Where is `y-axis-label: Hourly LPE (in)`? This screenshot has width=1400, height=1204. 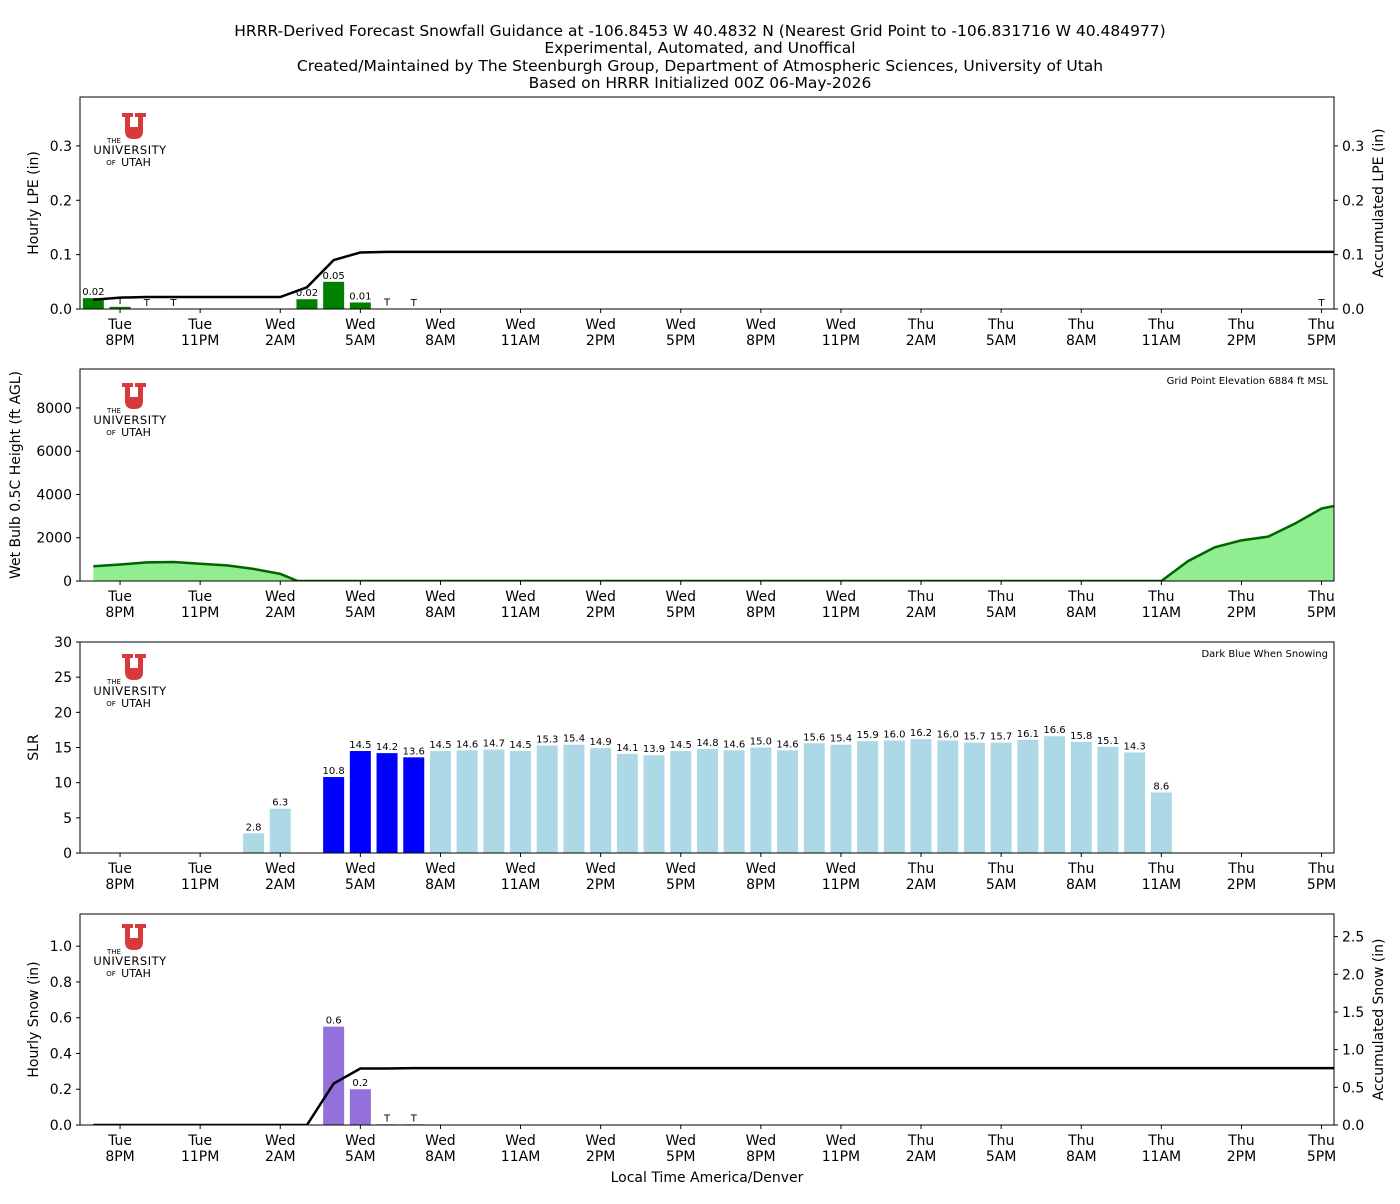 y-axis-label: Hourly LPE (in) is located at coordinates (34, 203).